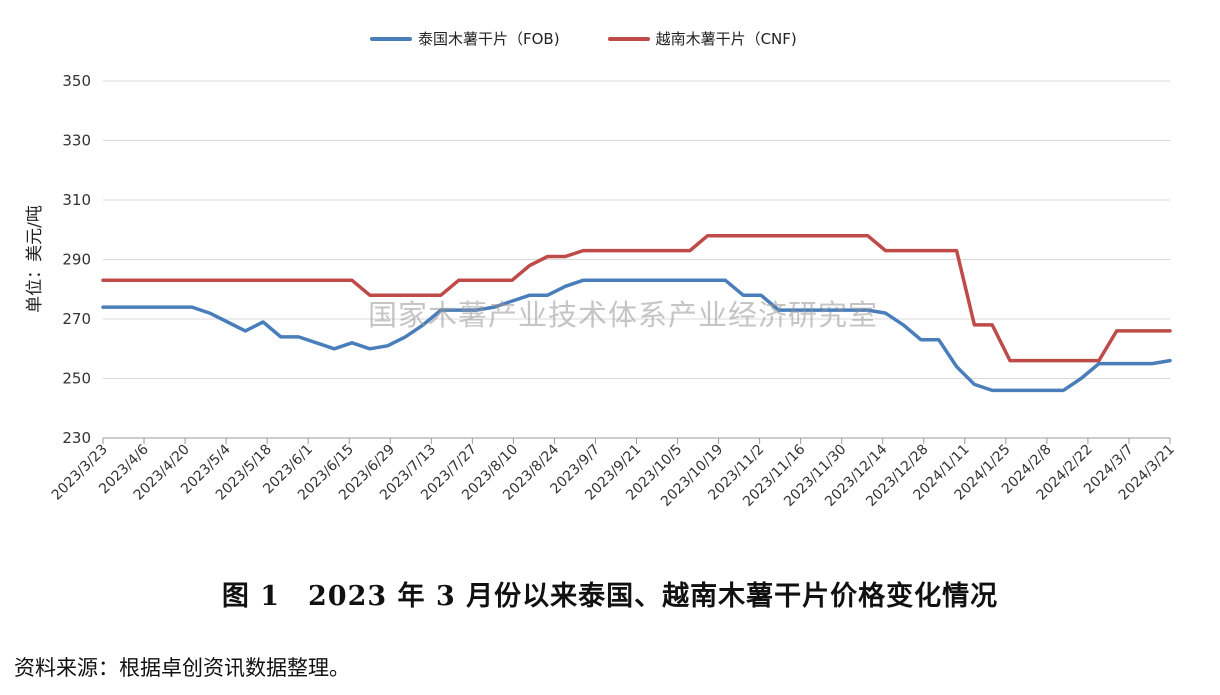 The width and height of the screenshot is (1220, 695). I want to click on y-tick-label: 250, so click(76, 379).